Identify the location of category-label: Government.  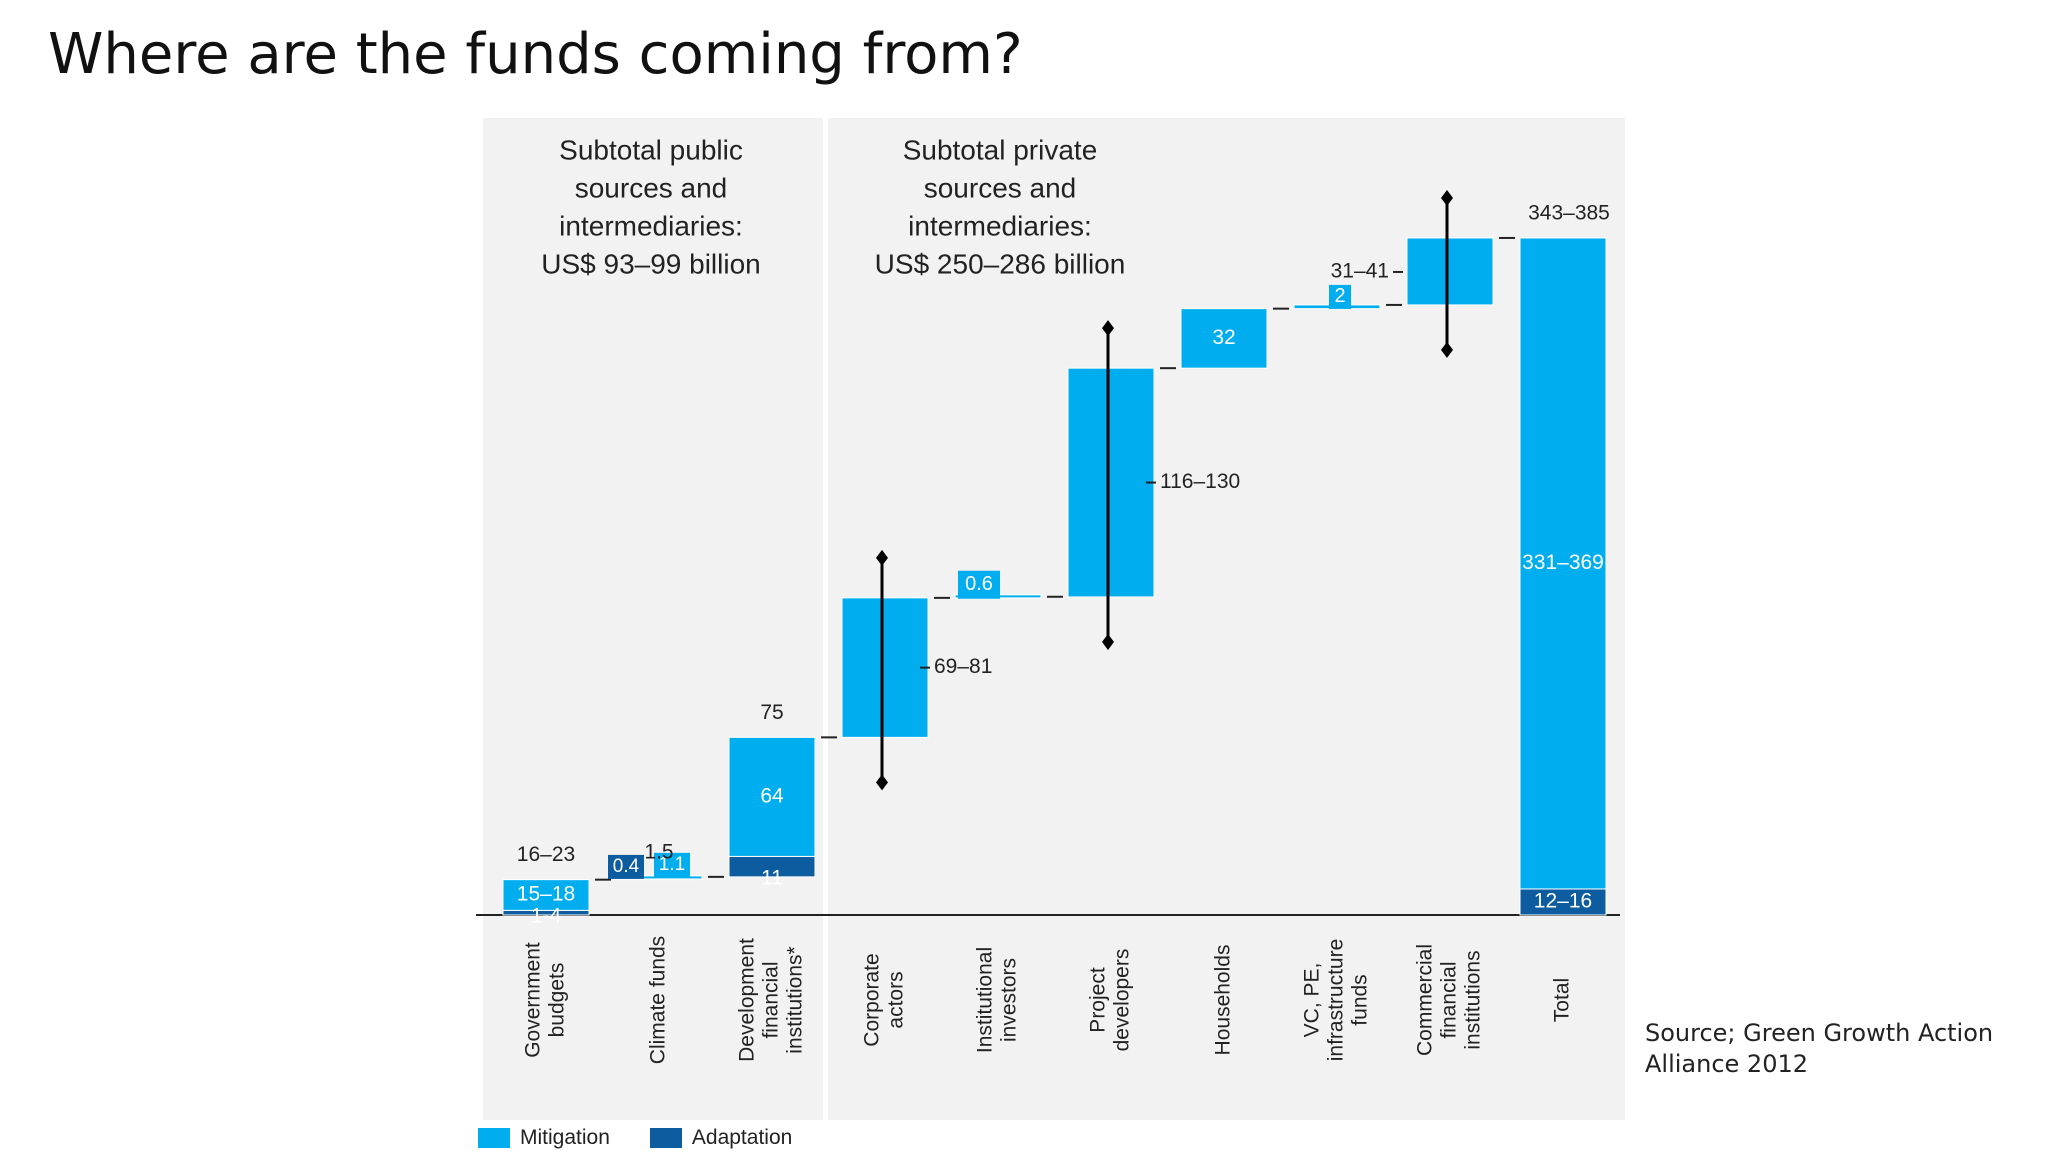
(533, 1000).